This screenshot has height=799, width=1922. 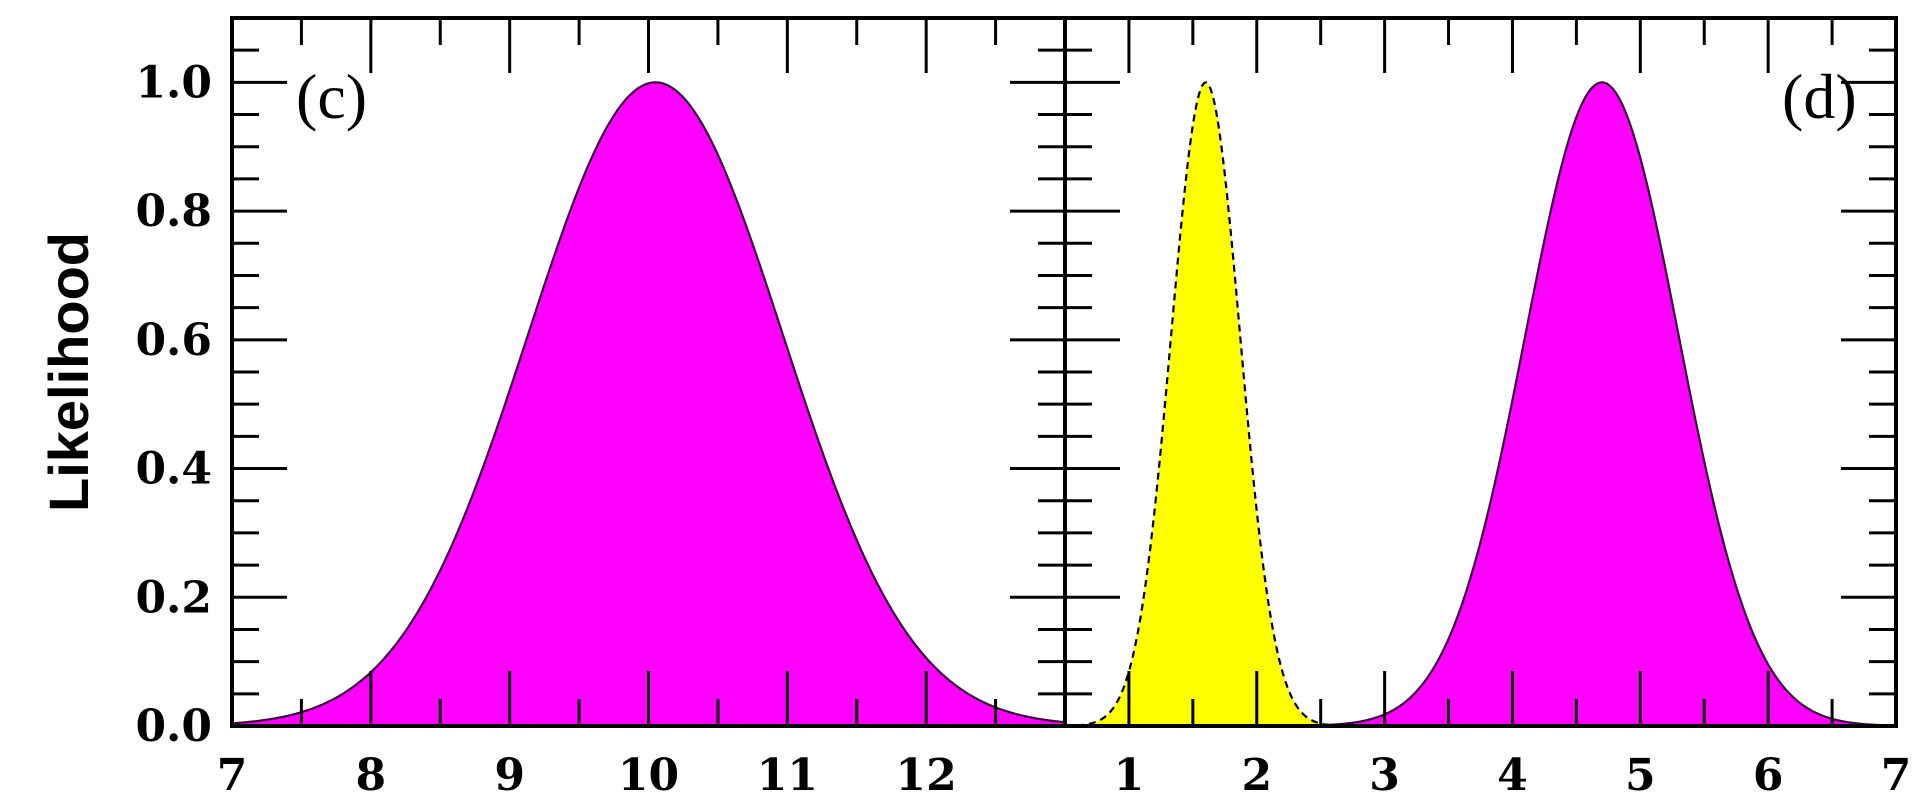 I want to click on panel-c-xtick-label: 8, so click(x=371, y=772).